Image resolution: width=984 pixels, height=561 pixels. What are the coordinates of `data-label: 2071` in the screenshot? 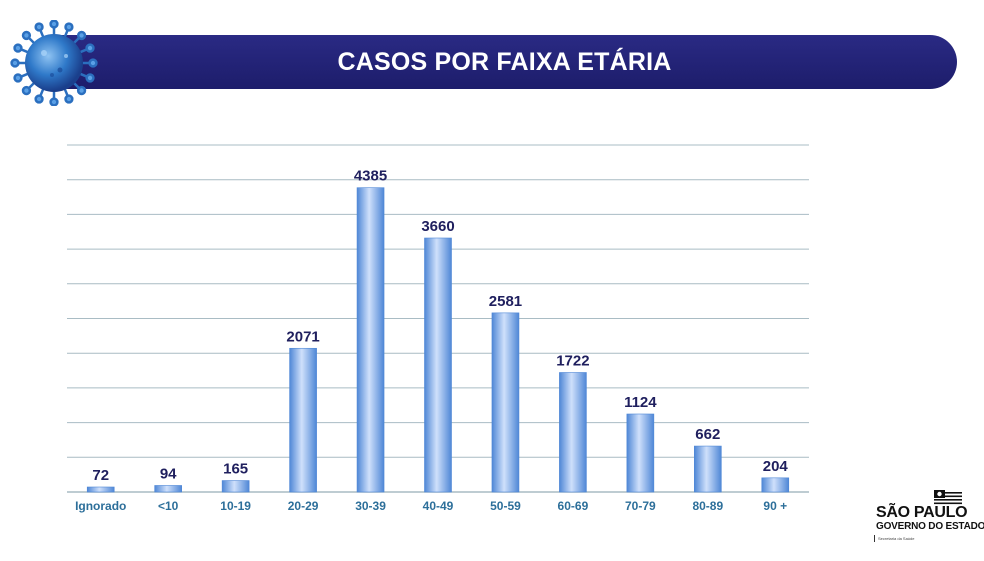 It's located at (302, 336).